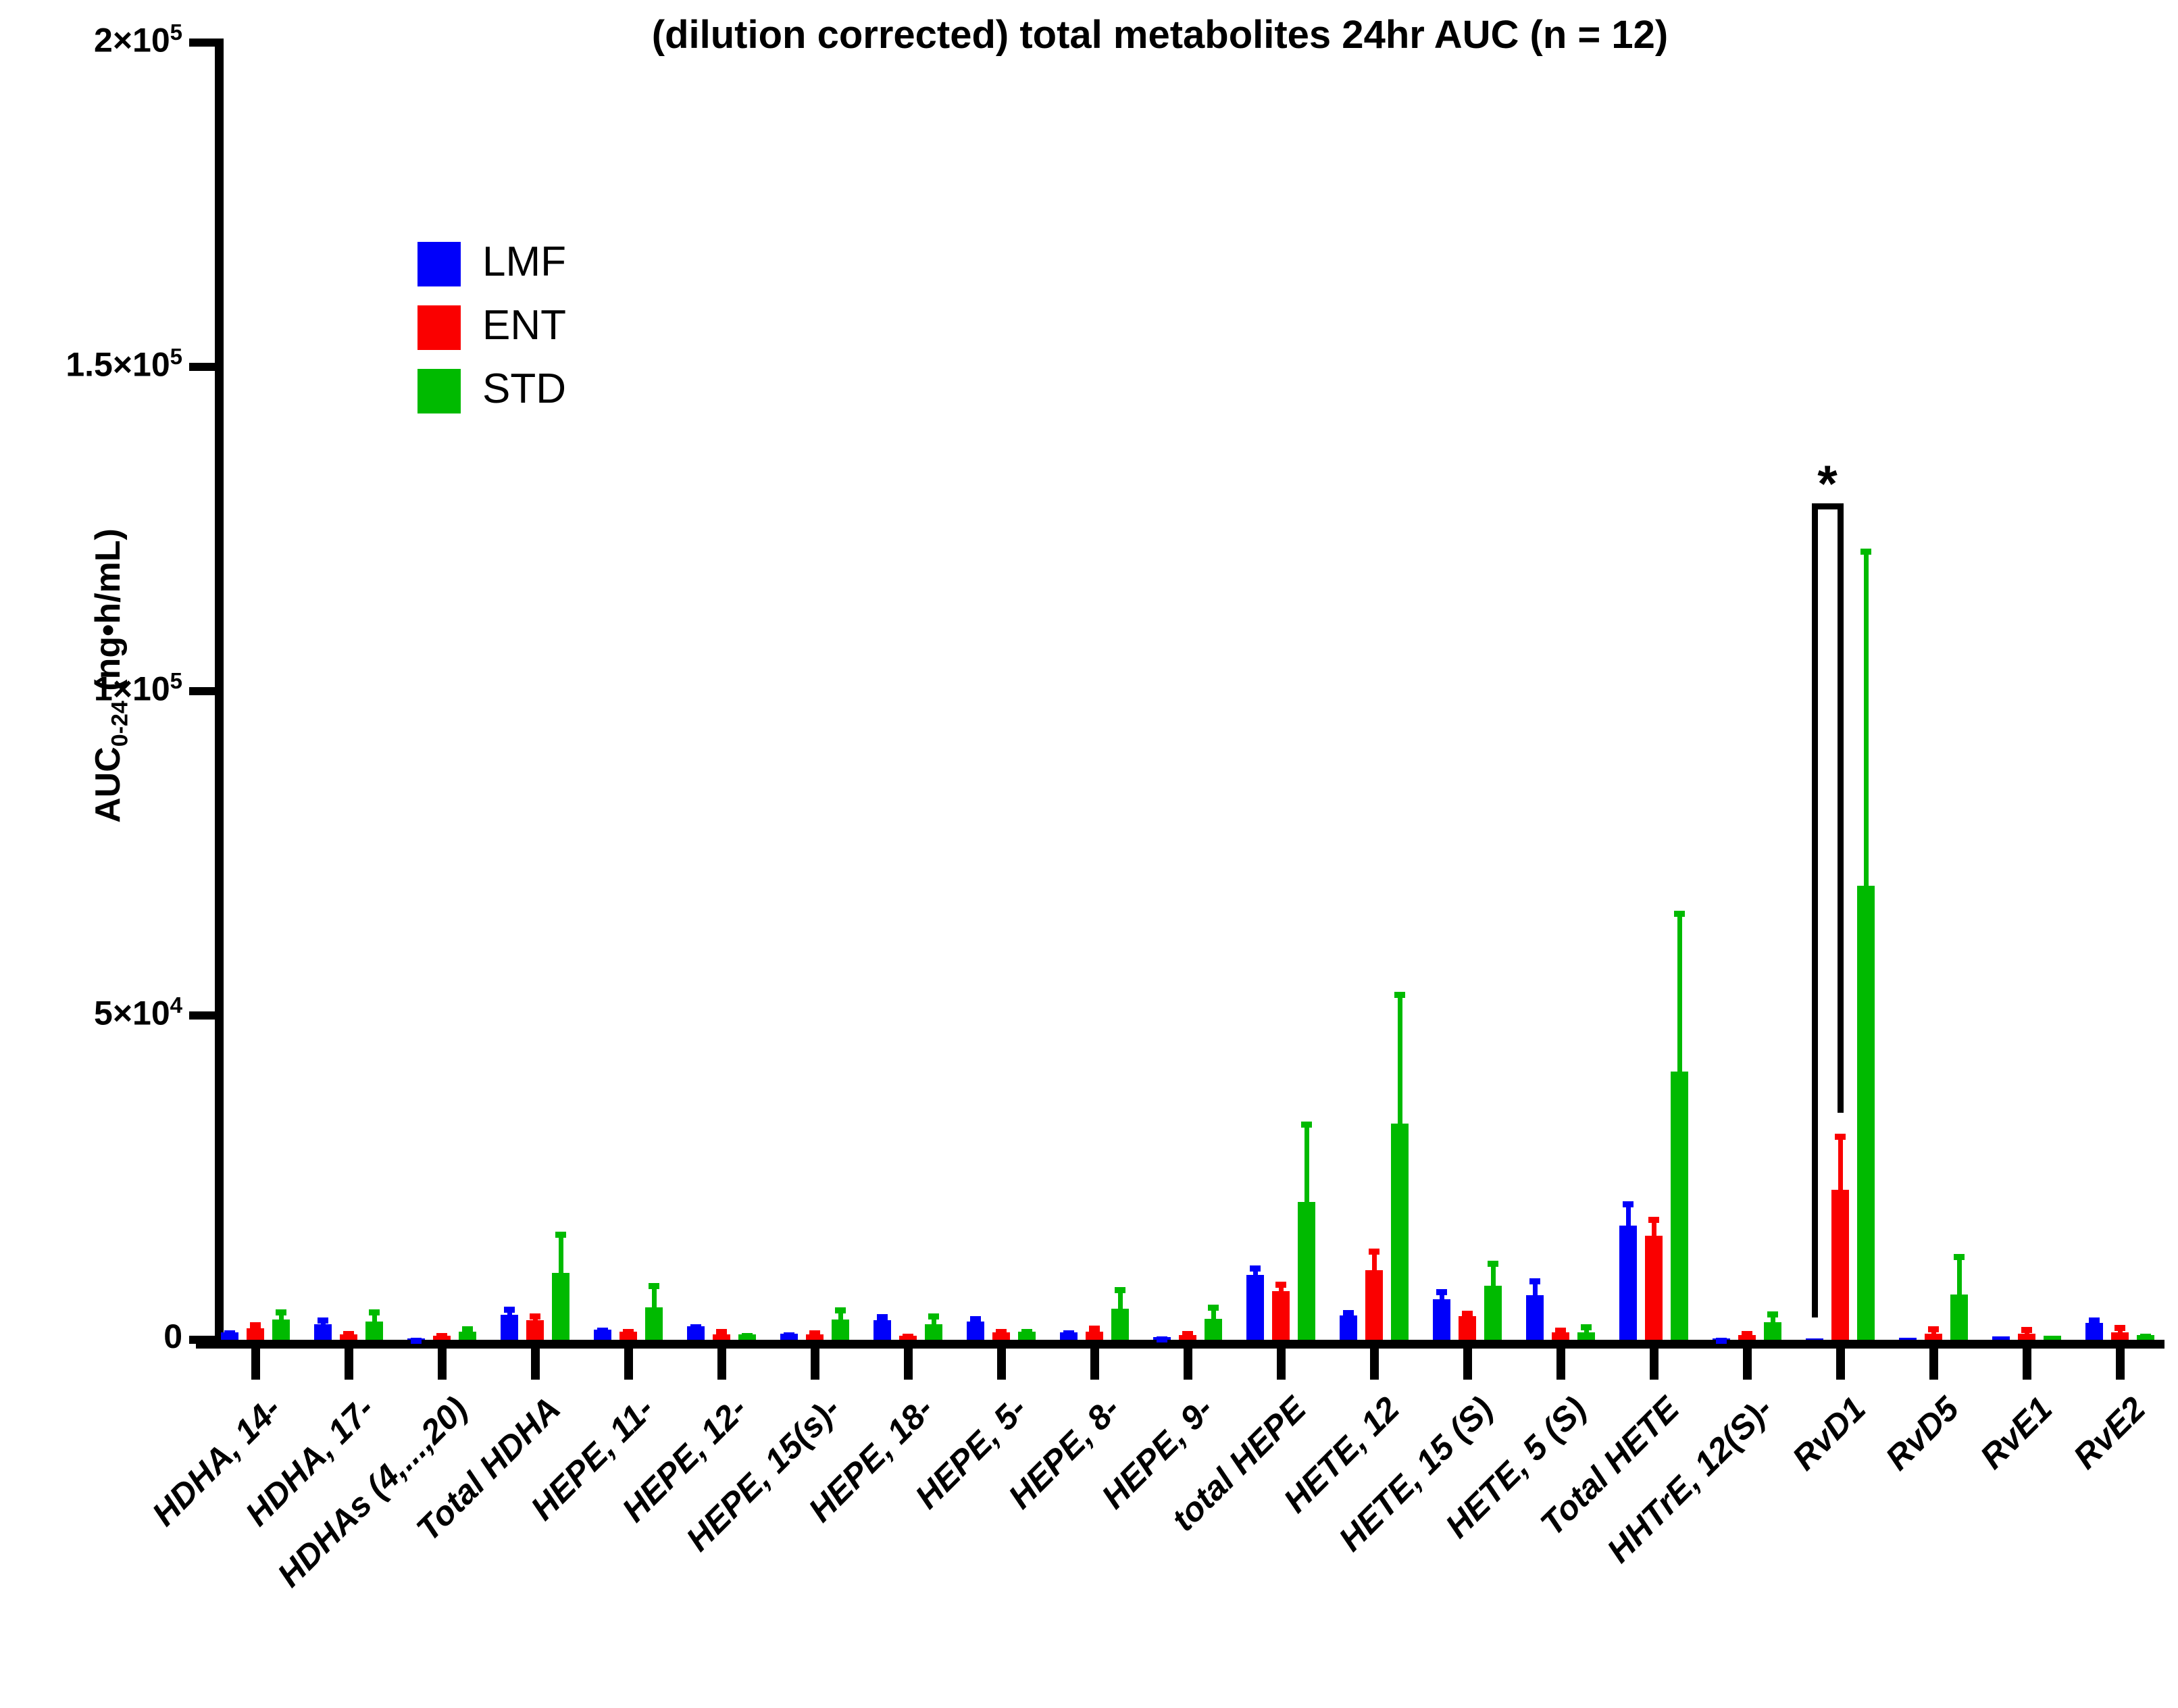 The width and height of the screenshot is (2178, 1708). What do you see at coordinates (176, 1006) in the screenshot?
I see `y-tick-label-exponent: 4` at bounding box center [176, 1006].